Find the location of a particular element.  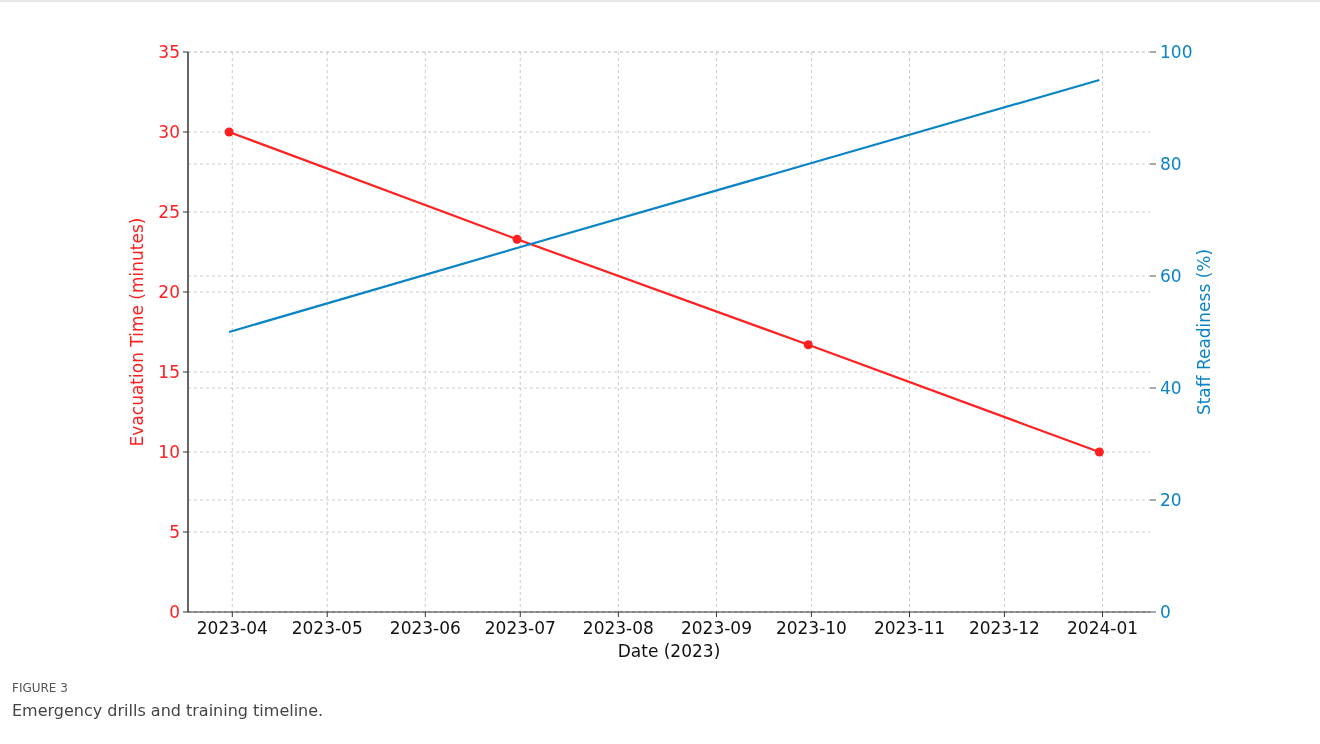

y2-tick-label: 20 is located at coordinates (1171, 499).